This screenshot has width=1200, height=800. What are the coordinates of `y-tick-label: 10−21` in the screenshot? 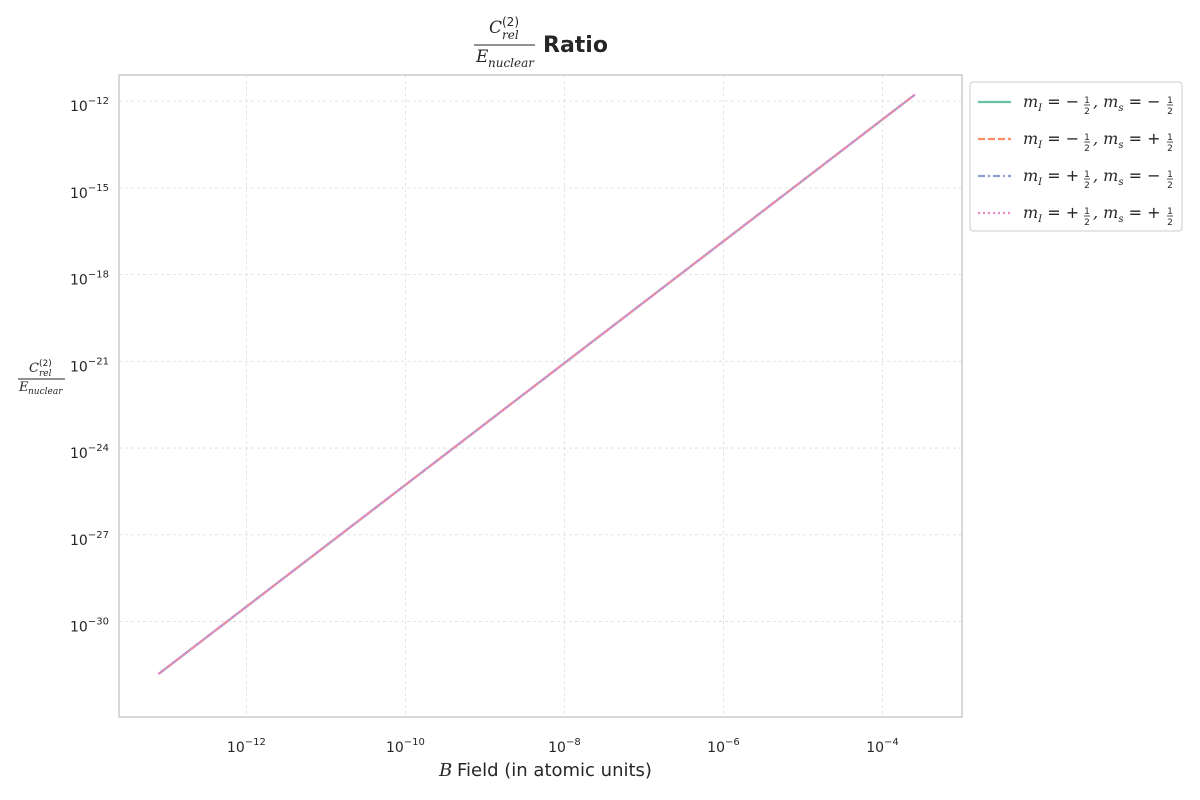 It's located at (89, 365).